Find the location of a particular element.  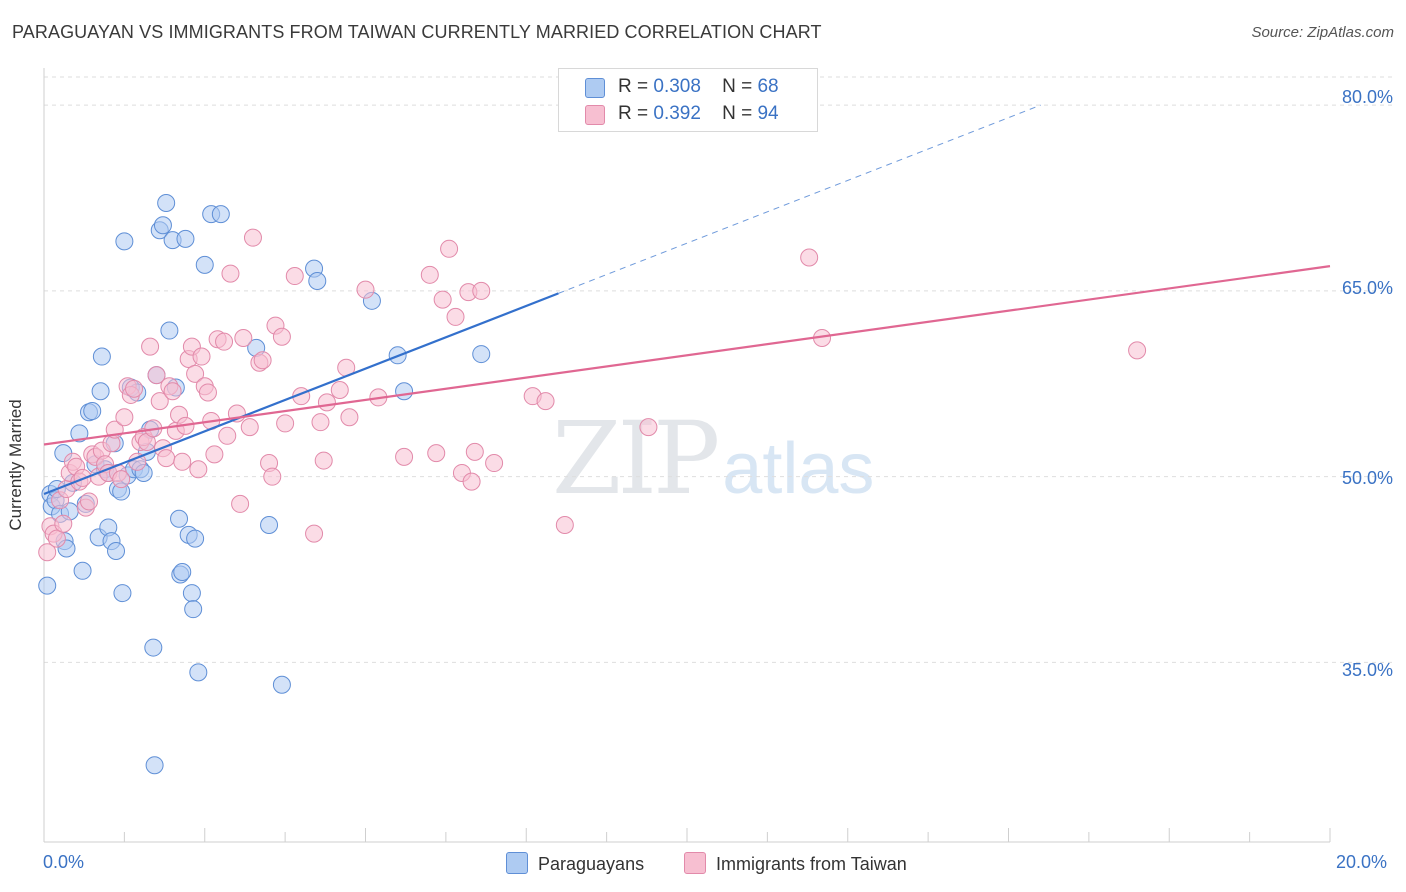

y-axis-title: Currently Married is located at coordinates (15, 465).